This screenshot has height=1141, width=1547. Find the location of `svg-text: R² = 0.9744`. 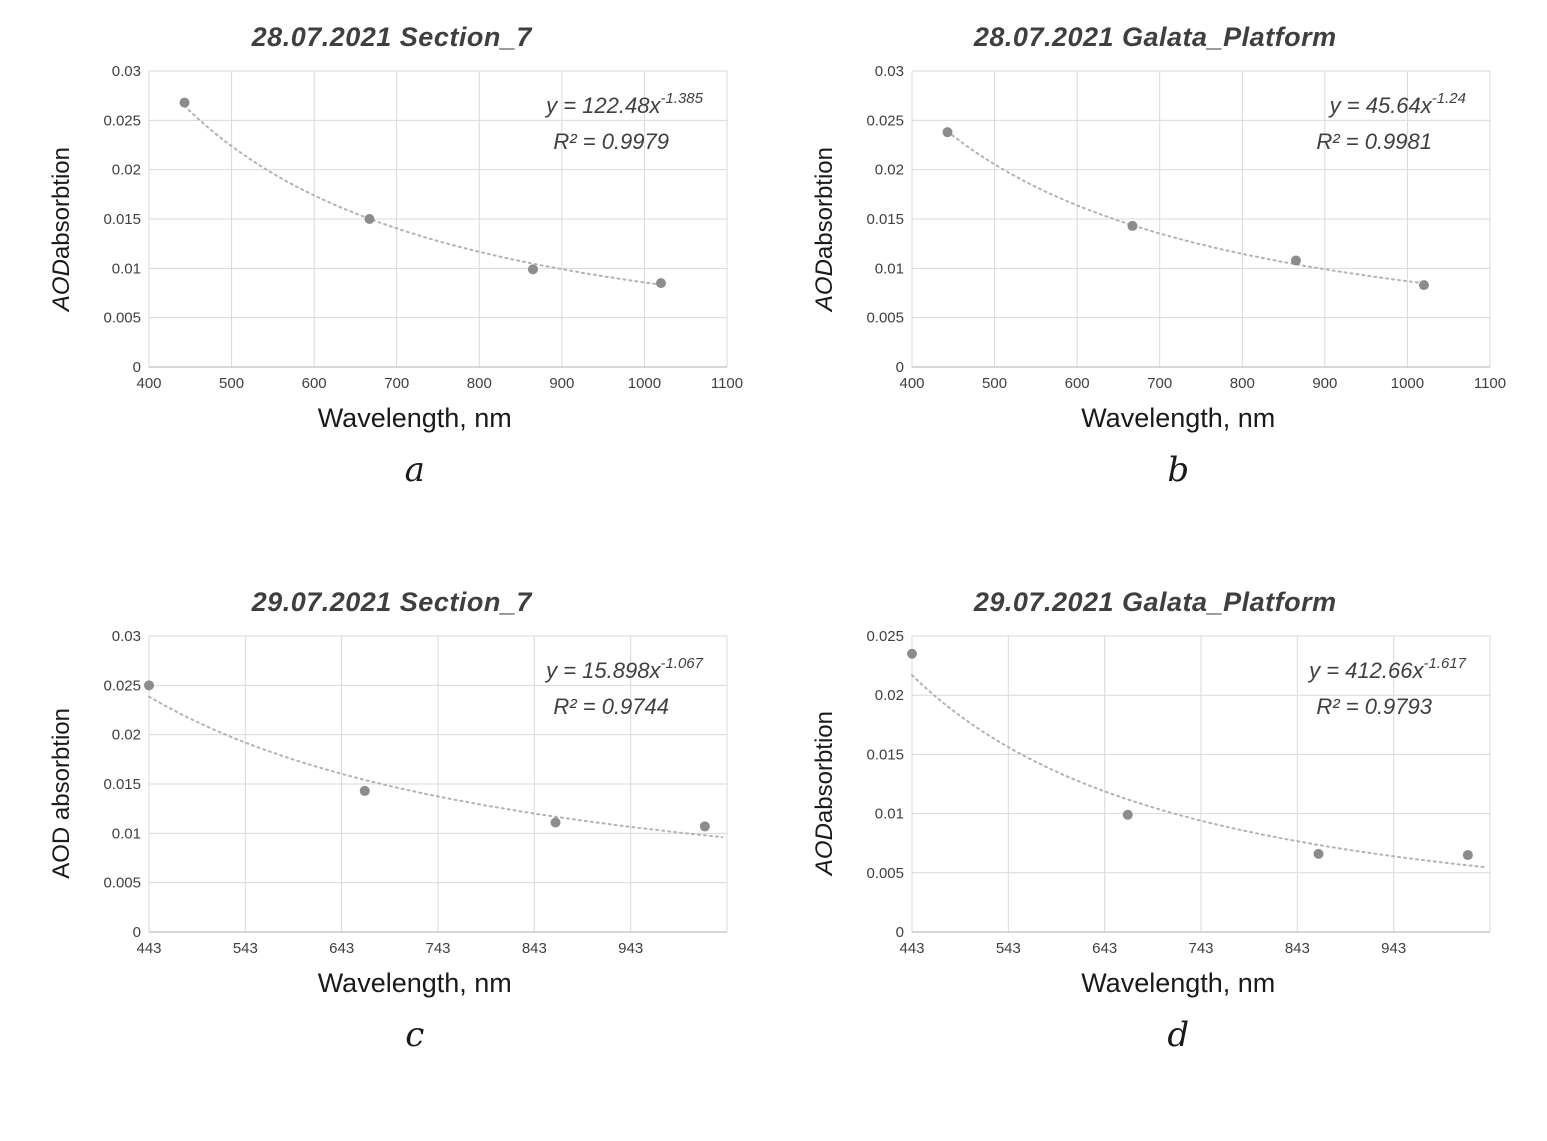

svg-text: R² = 0.9744 is located at coordinates (611, 706).